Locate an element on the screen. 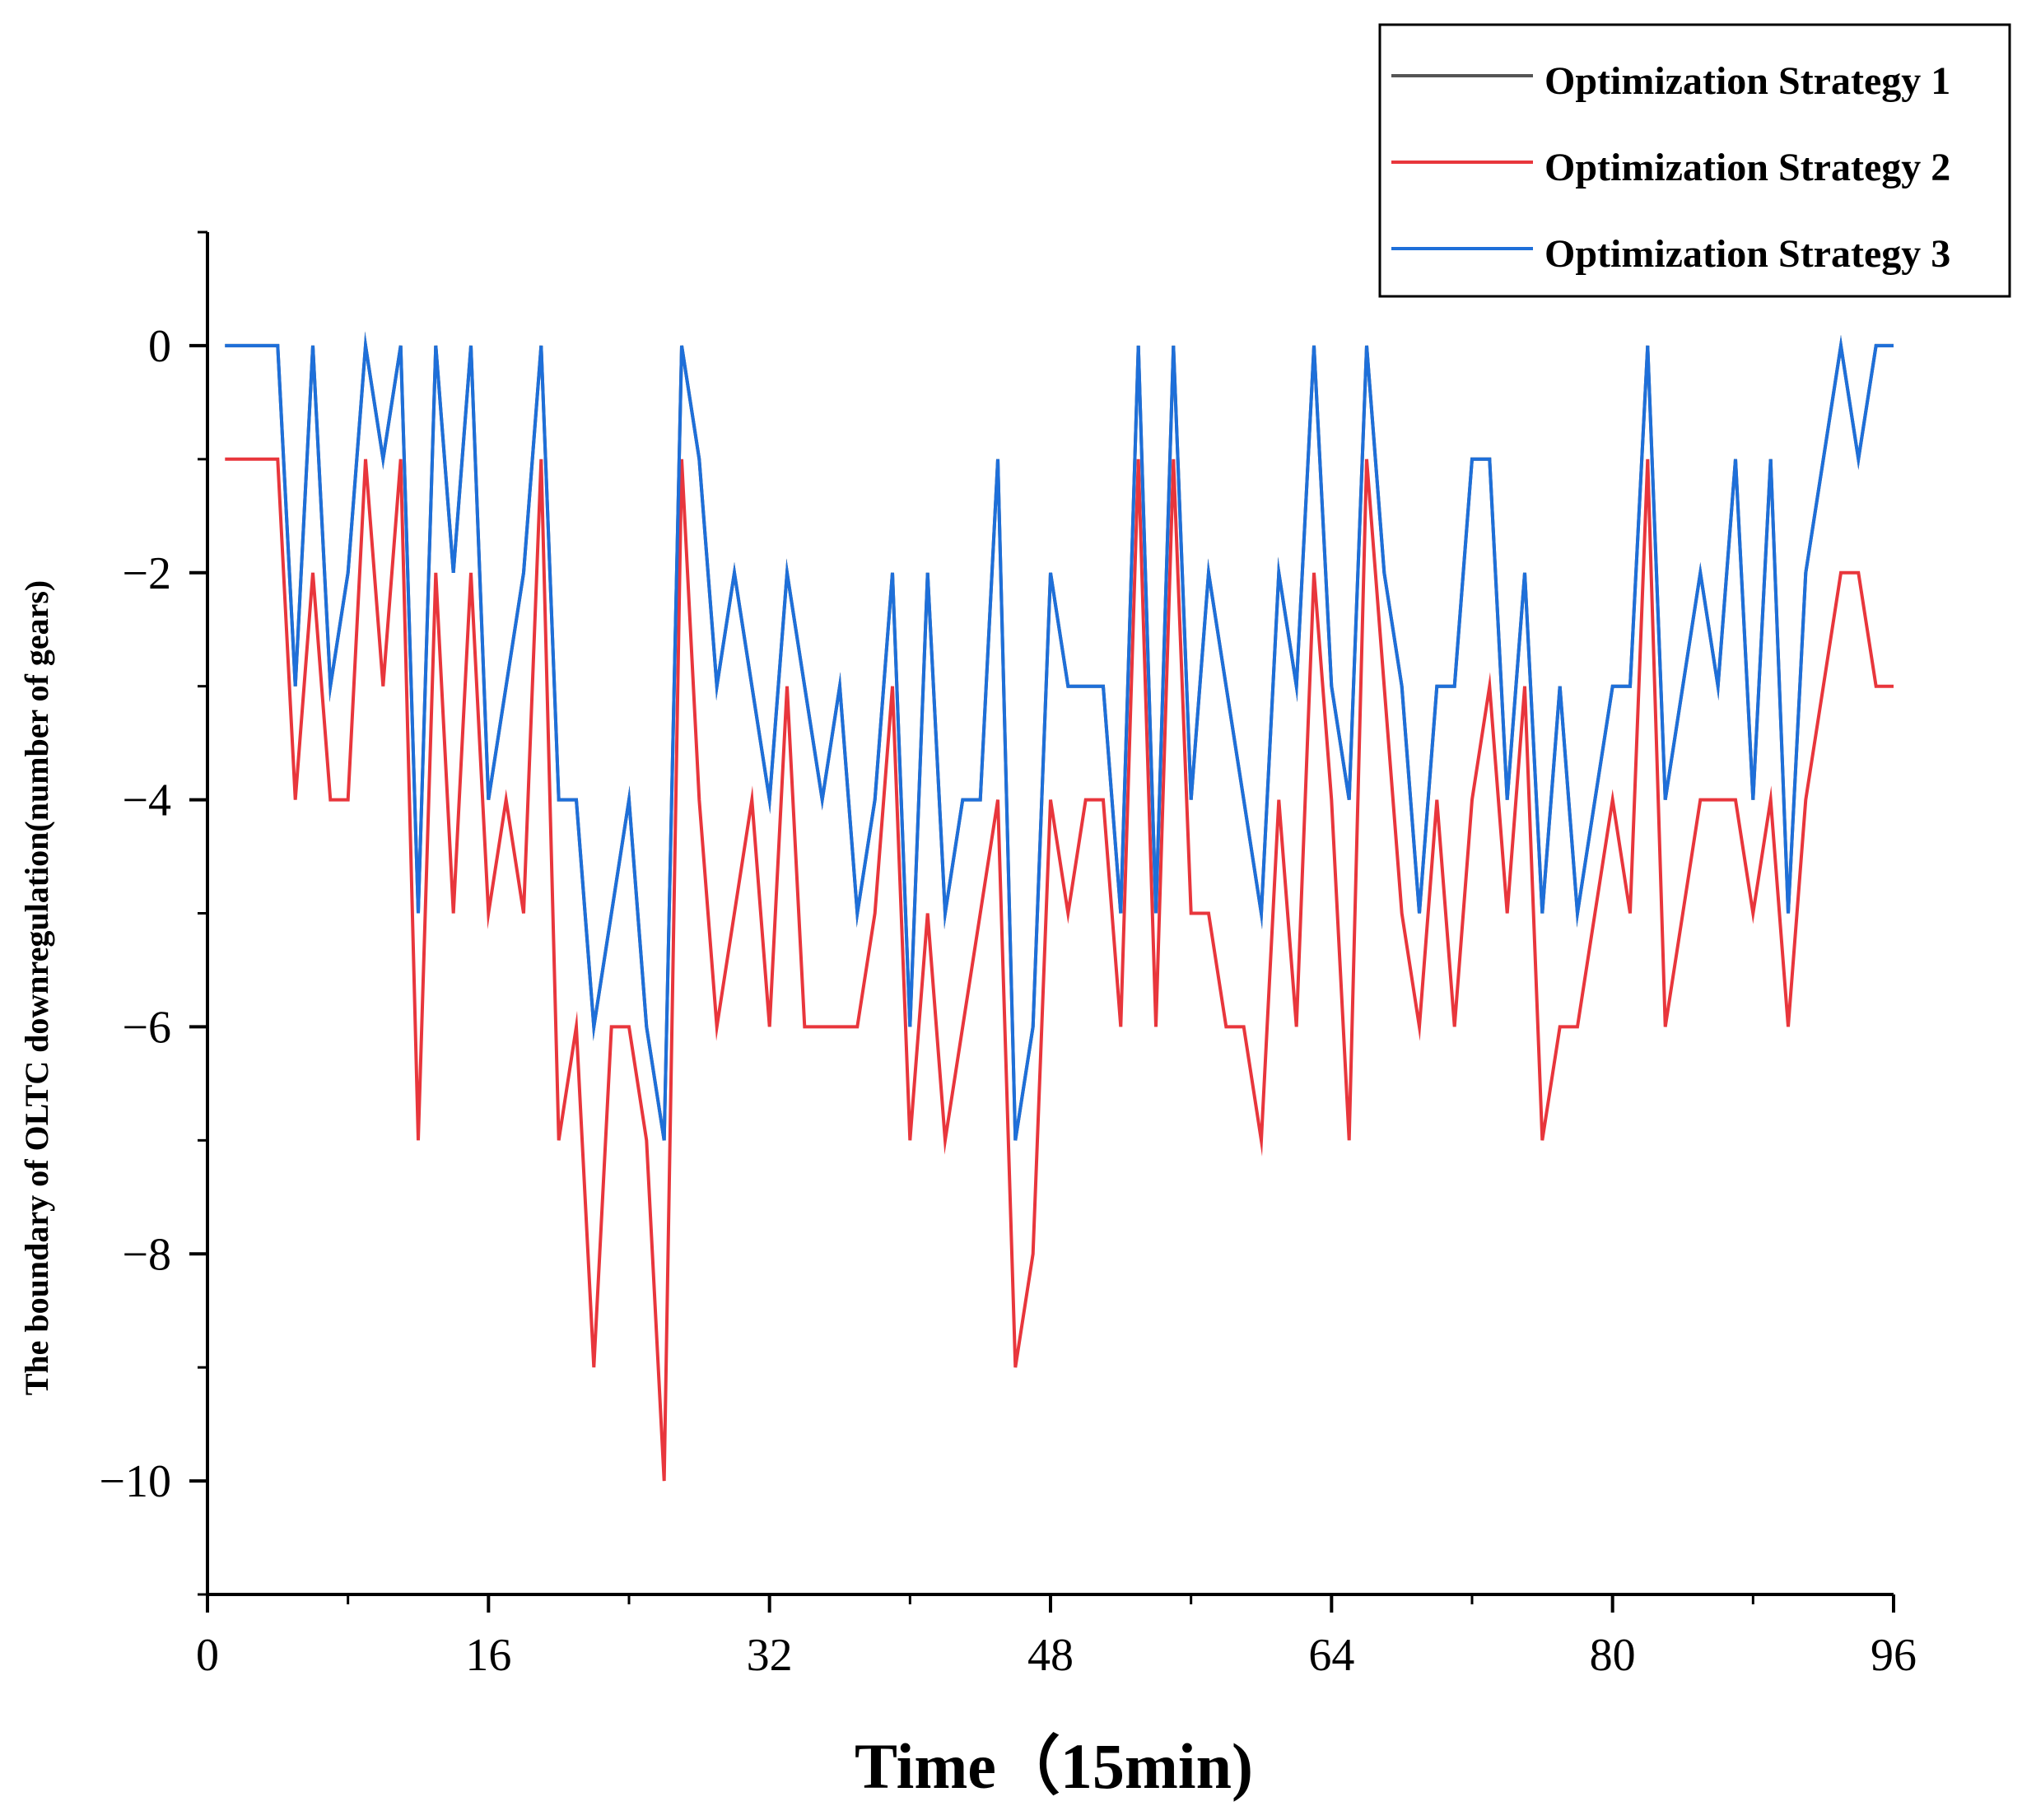  y-tick-label: −2 is located at coordinates (146, 573).